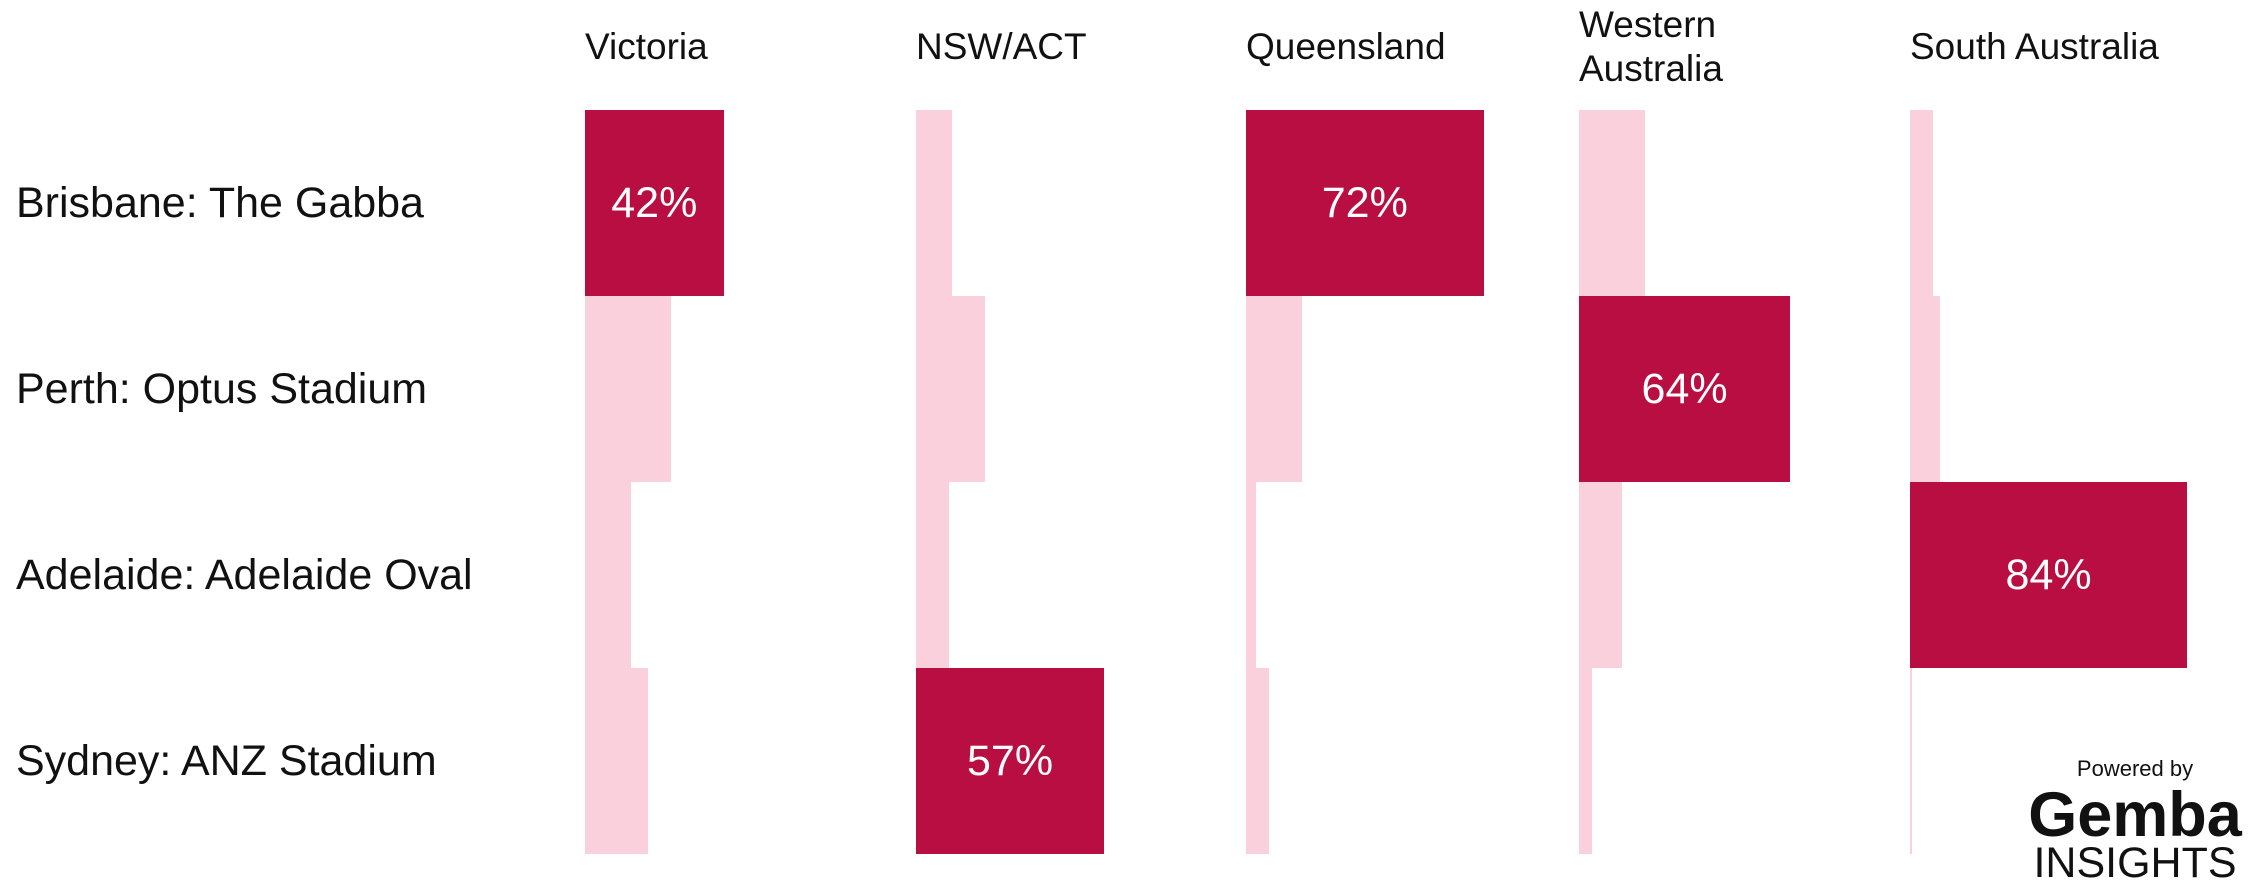 The width and height of the screenshot is (2259, 887). I want to click on row-label: Perth: Optus Stadium, so click(222, 389).